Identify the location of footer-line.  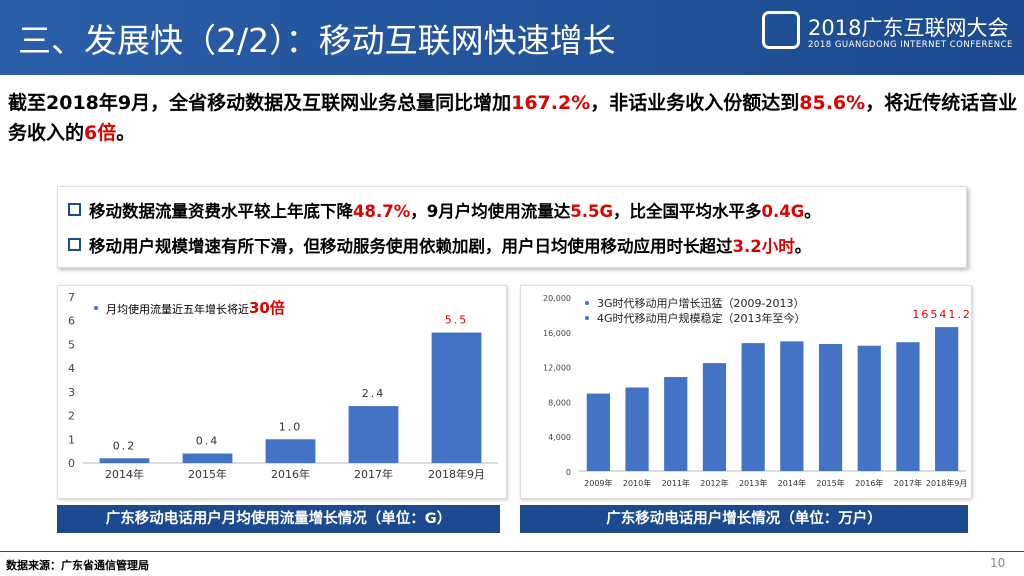
(512, 551).